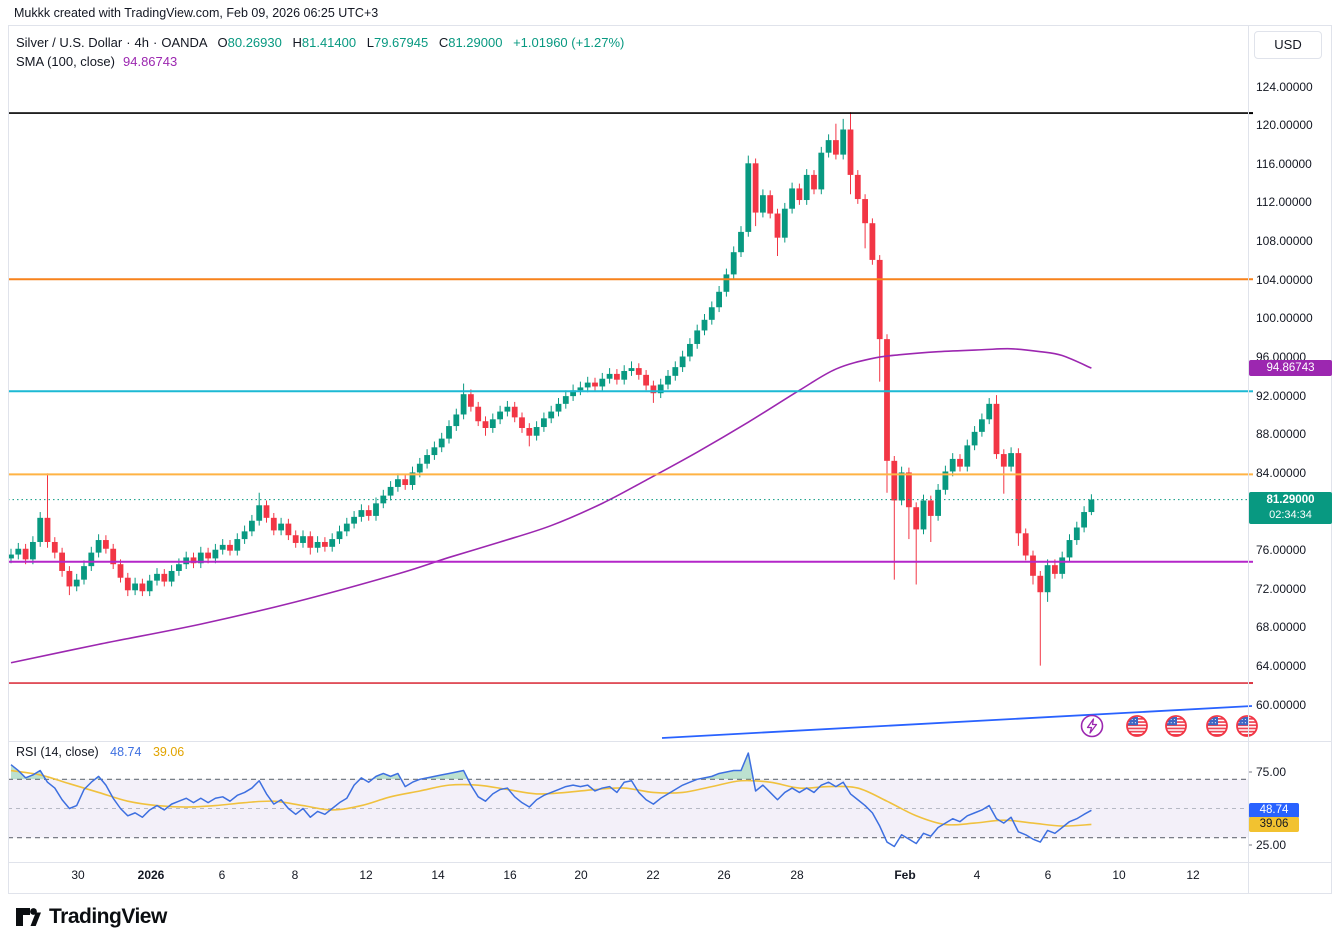 The height and width of the screenshot is (950, 1333). Describe the element at coordinates (168, 752) in the screenshot. I see `rsi-ma-value: 39.06` at that location.